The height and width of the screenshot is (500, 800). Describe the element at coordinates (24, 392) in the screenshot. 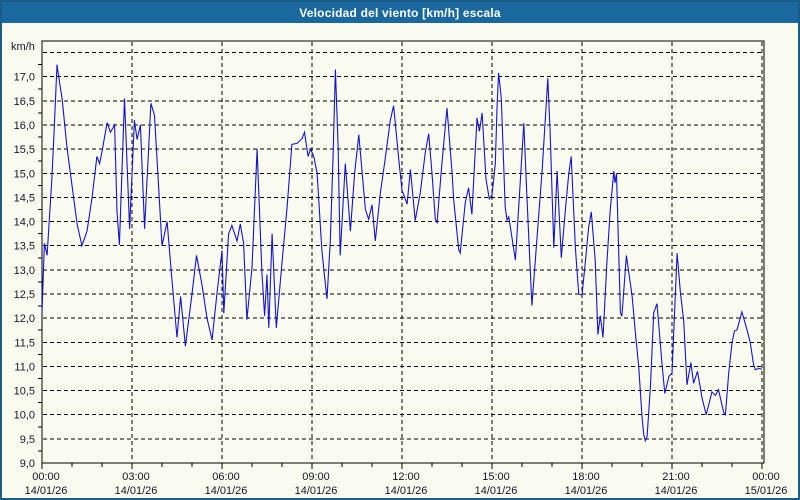

I see `y-axis-tick-label: 10,5` at that location.